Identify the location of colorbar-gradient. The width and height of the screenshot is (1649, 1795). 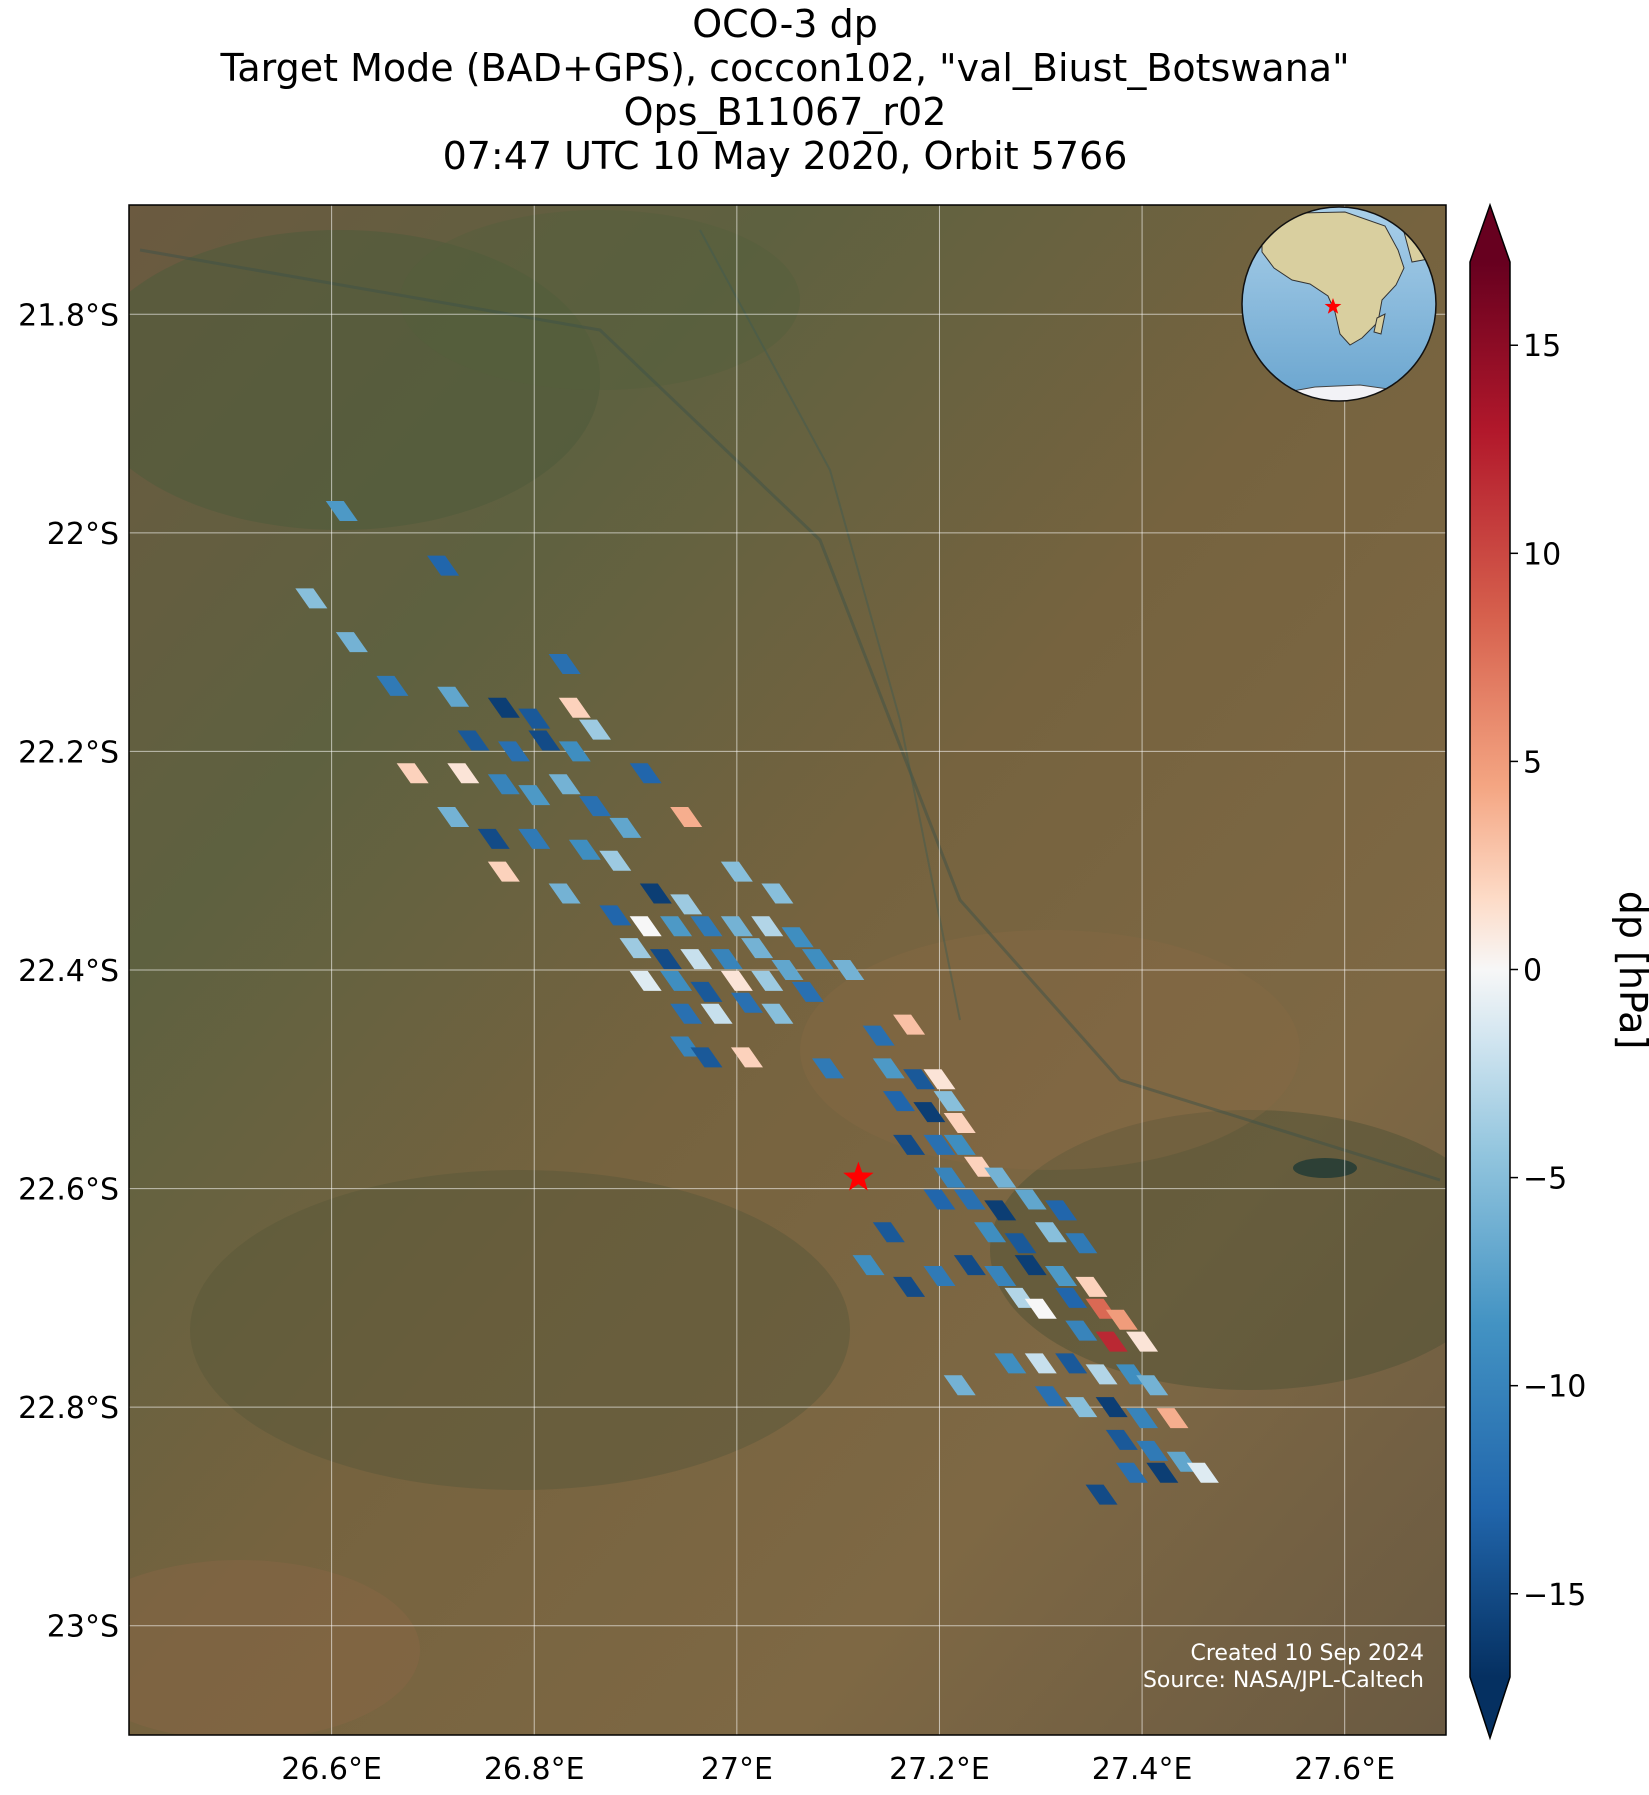
(1490, 969).